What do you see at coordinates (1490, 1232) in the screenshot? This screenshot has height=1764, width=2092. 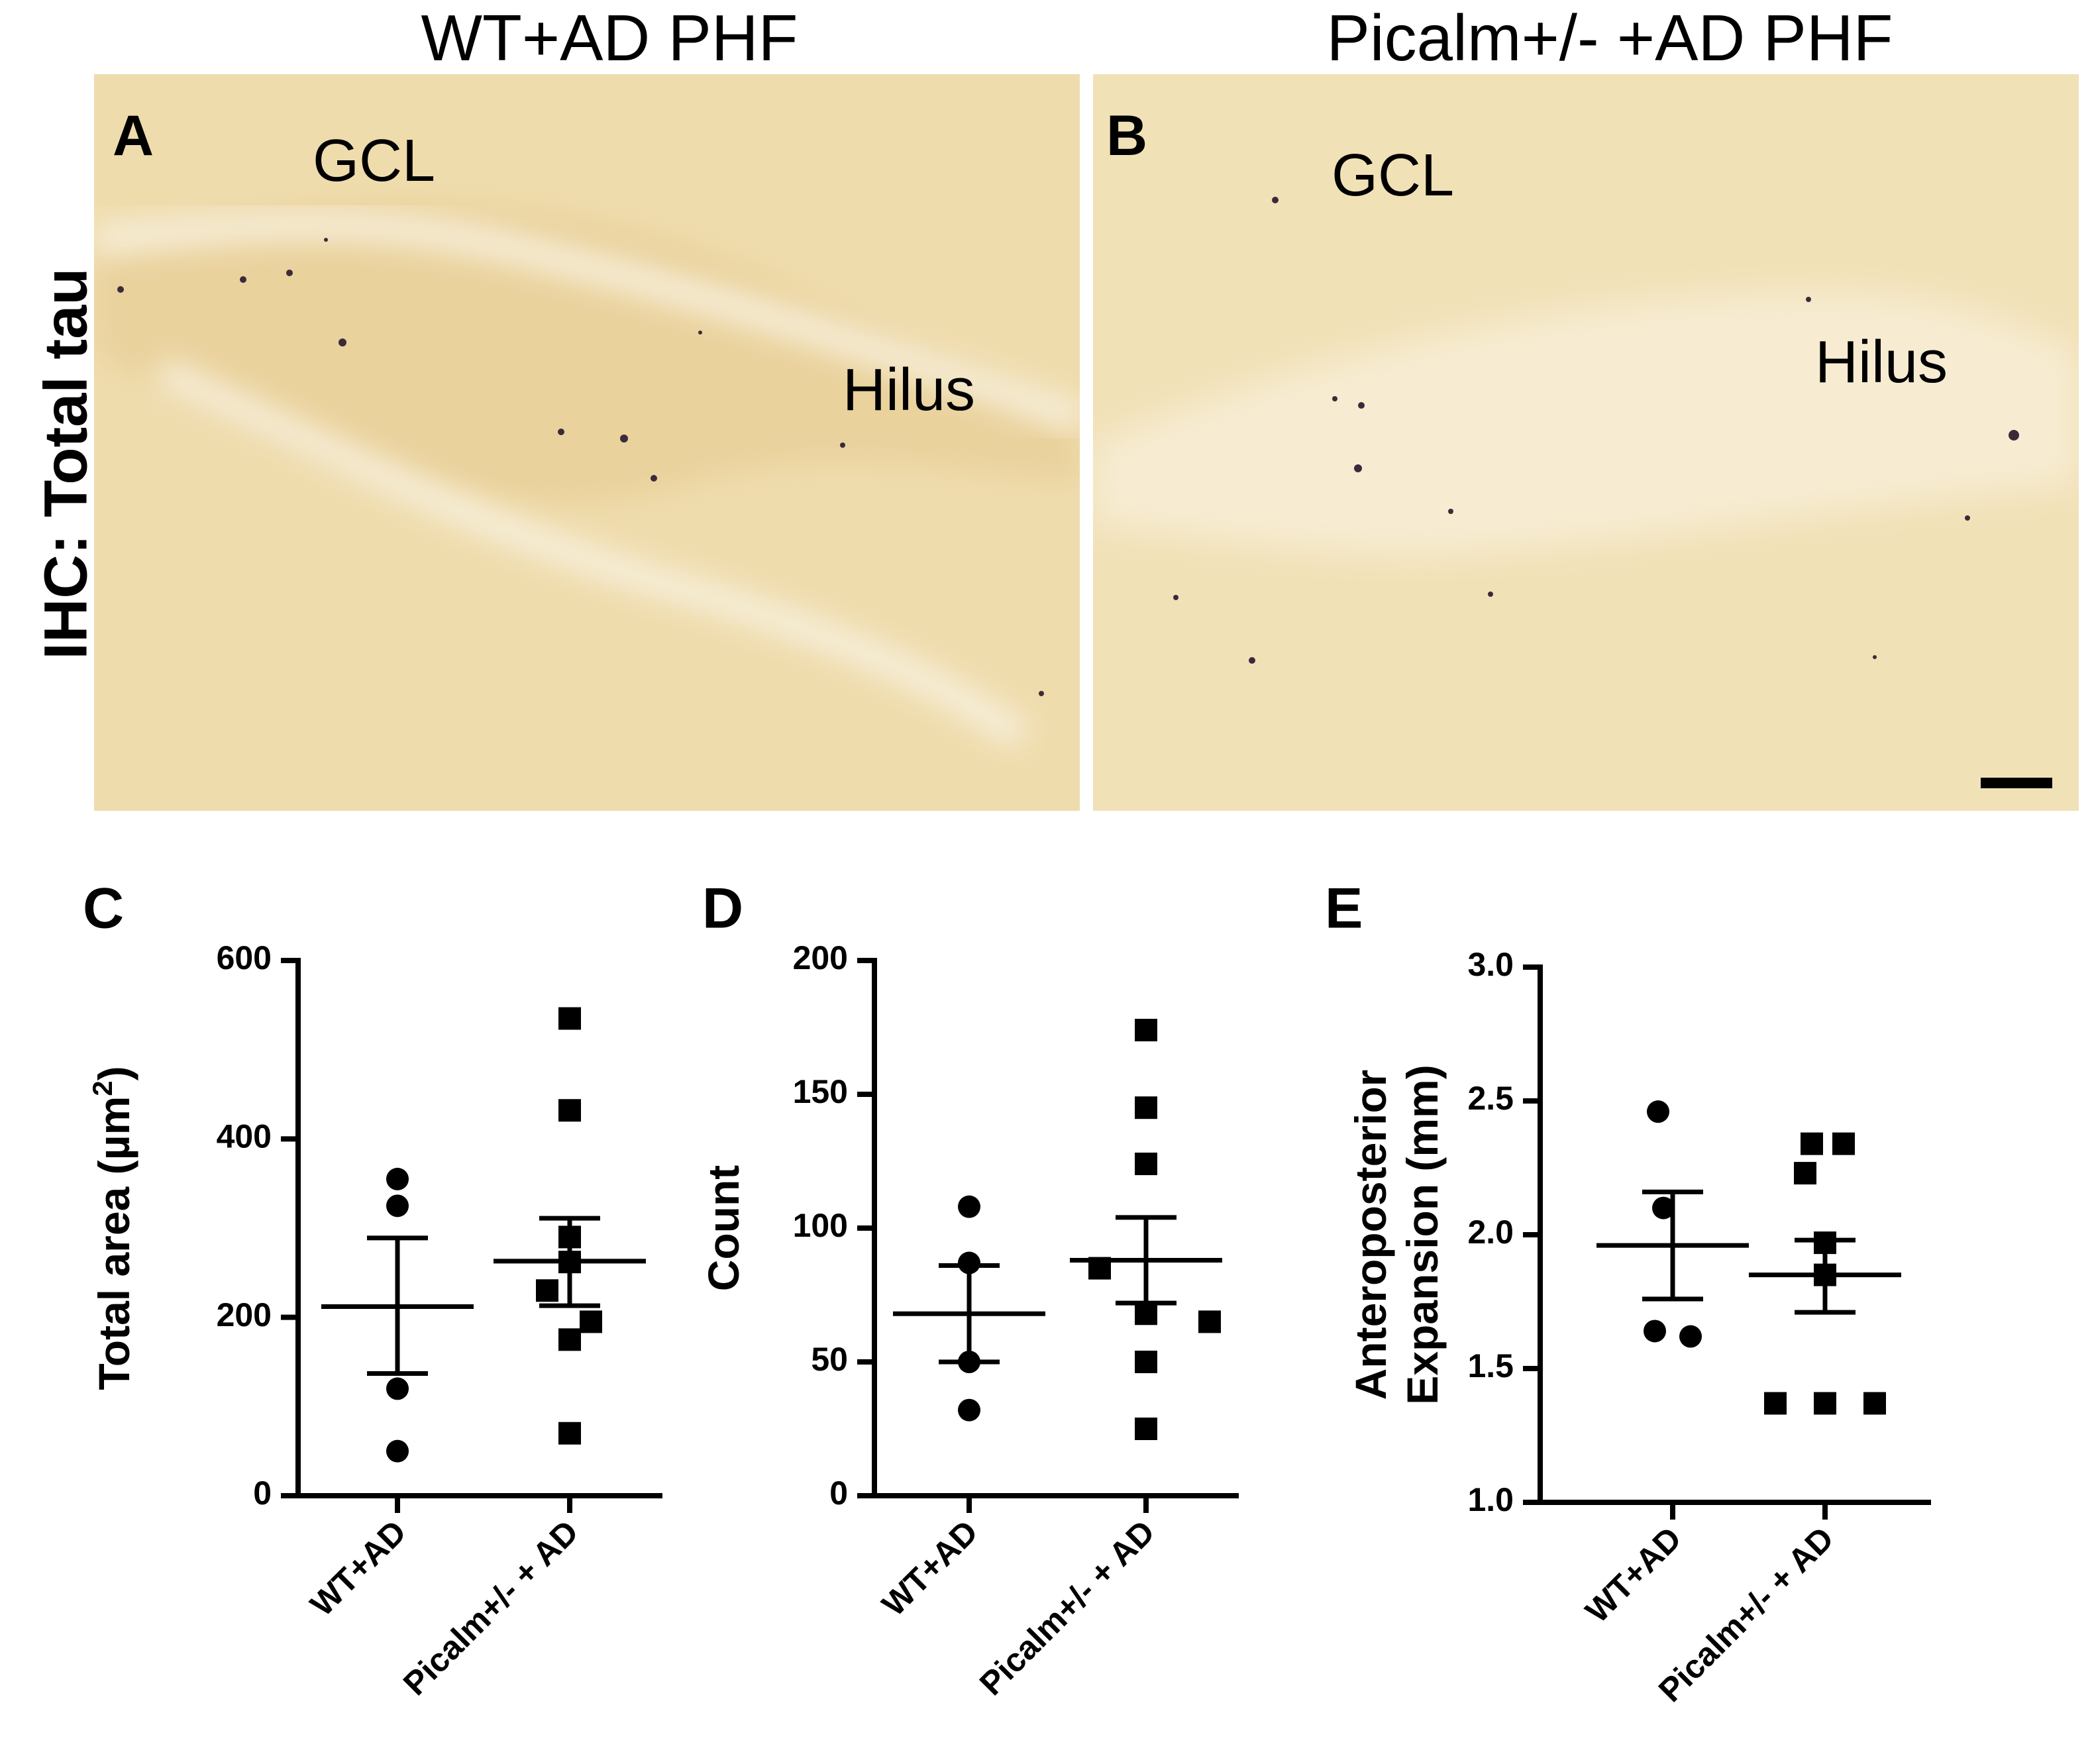 I see `y-tick-label: 2.0` at bounding box center [1490, 1232].